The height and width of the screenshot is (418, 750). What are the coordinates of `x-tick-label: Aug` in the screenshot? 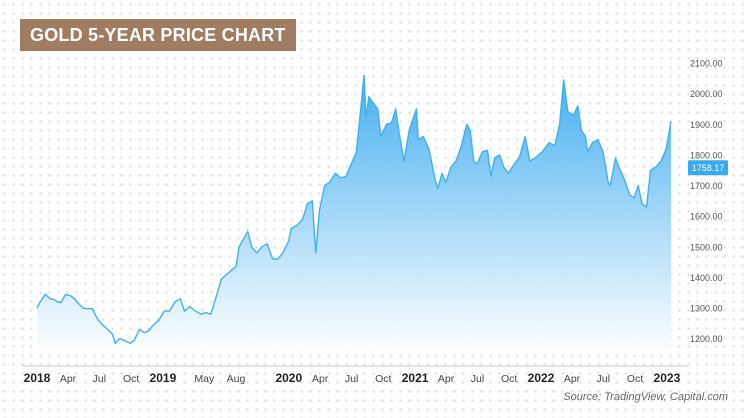 It's located at (236, 379).